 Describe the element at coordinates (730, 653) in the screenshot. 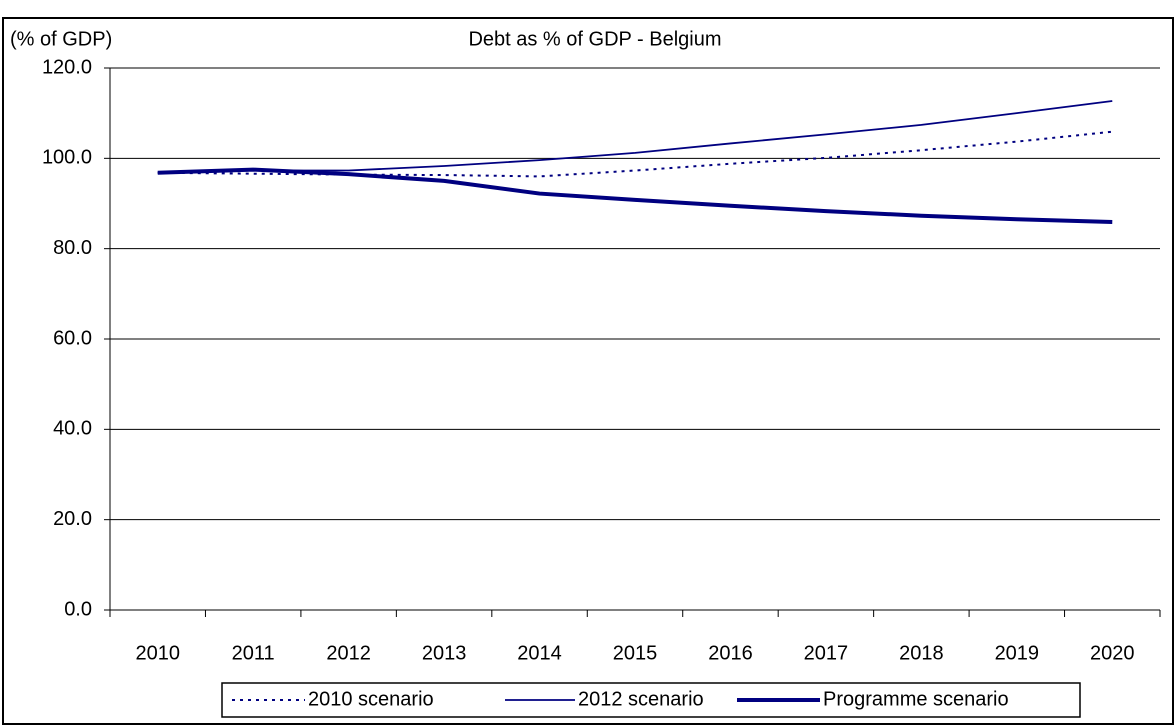

I see `x-tick-label: 2016` at that location.